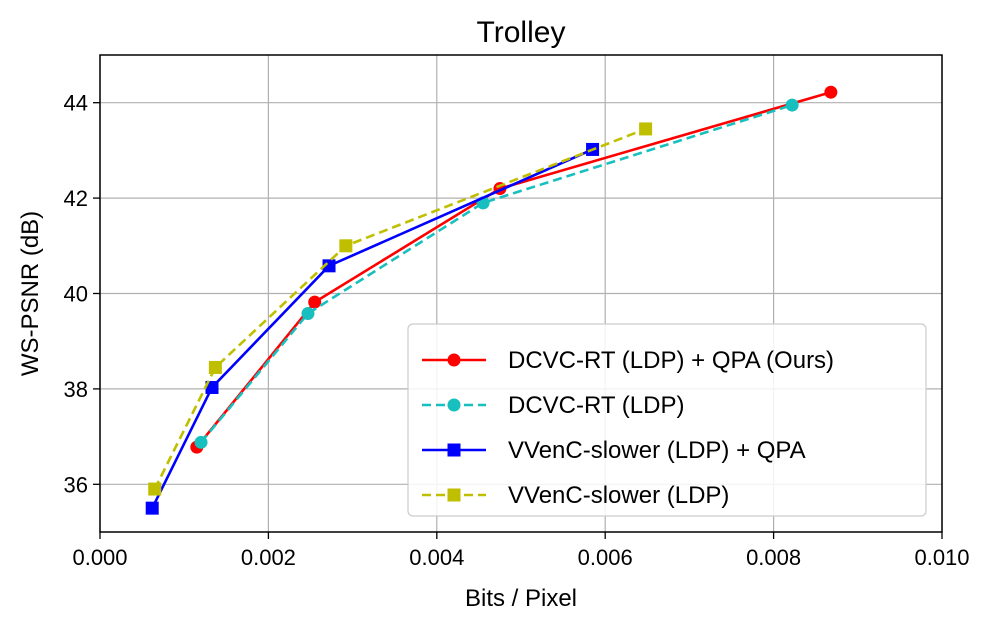 This screenshot has width=996, height=626. What do you see at coordinates (30, 293) in the screenshot?
I see `y-axis-label: WS-PSNR (dB)` at bounding box center [30, 293].